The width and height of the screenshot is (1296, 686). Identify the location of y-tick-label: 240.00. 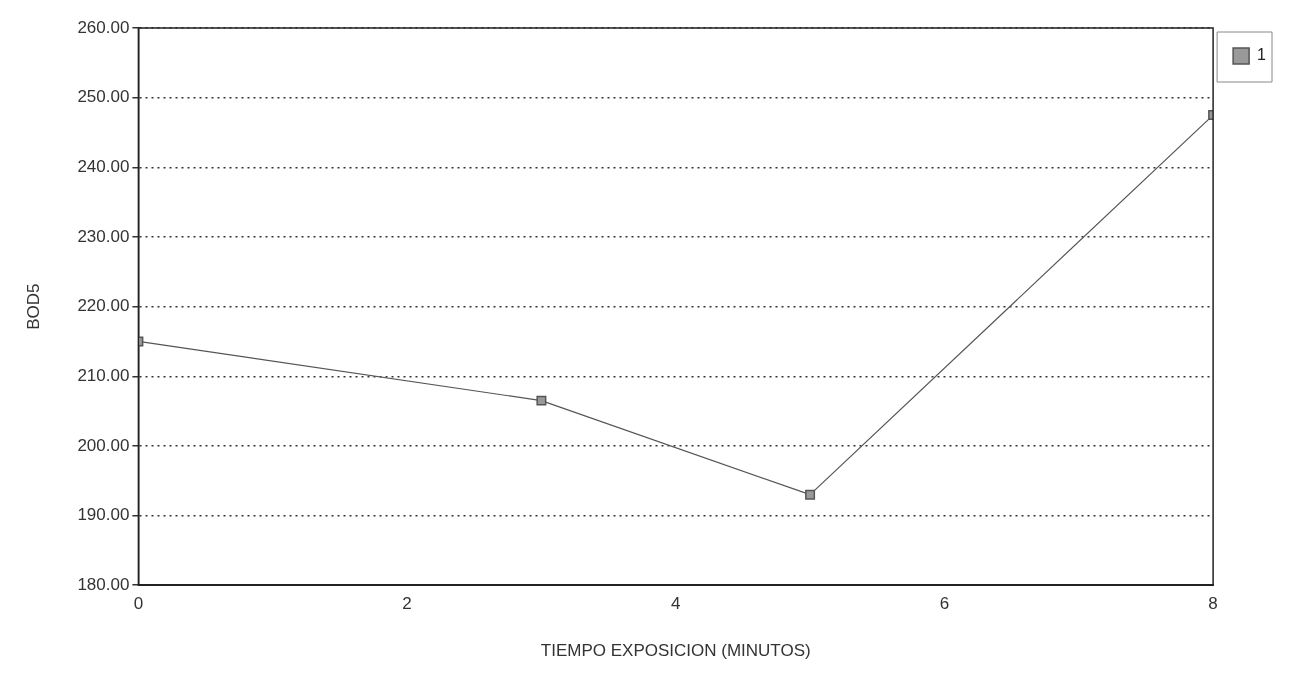
(103, 166).